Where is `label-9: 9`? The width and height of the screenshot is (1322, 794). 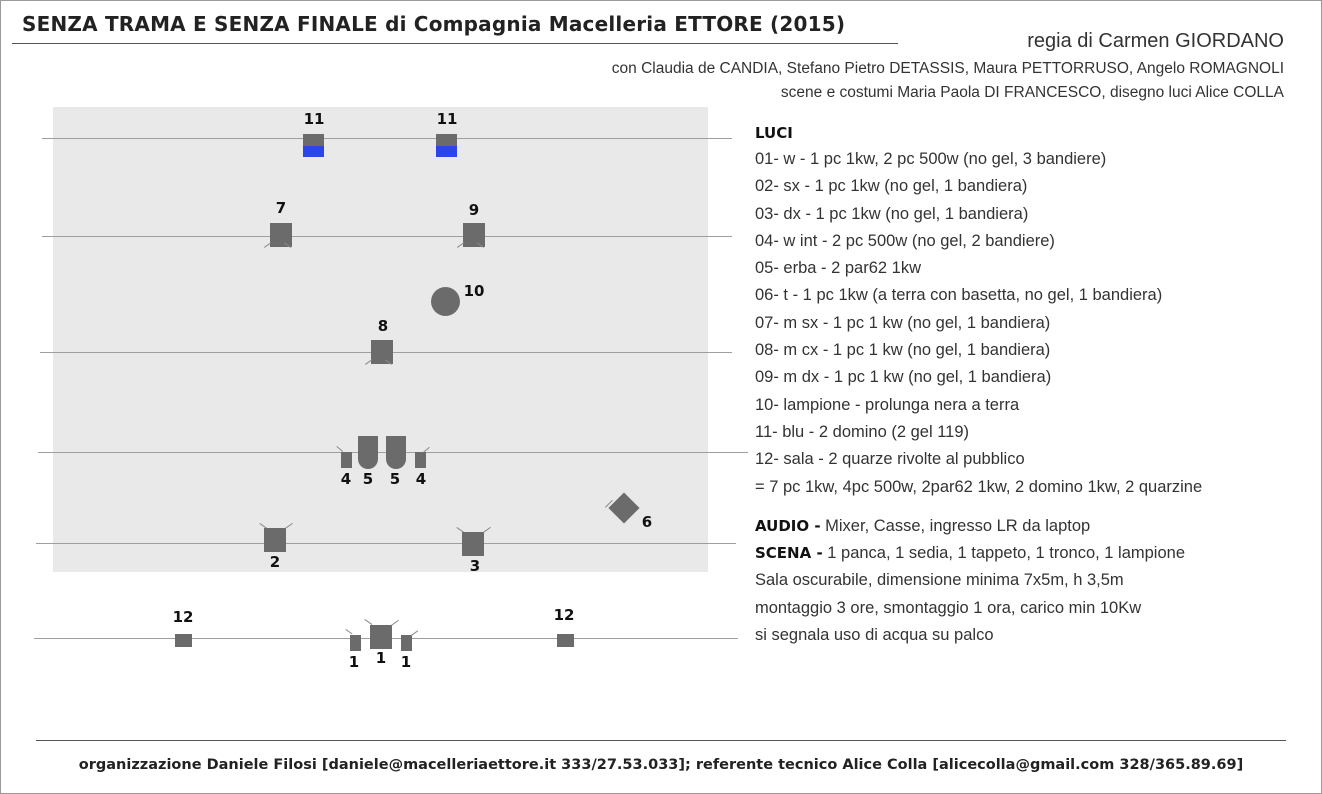
label-9: 9 is located at coordinates (474, 210).